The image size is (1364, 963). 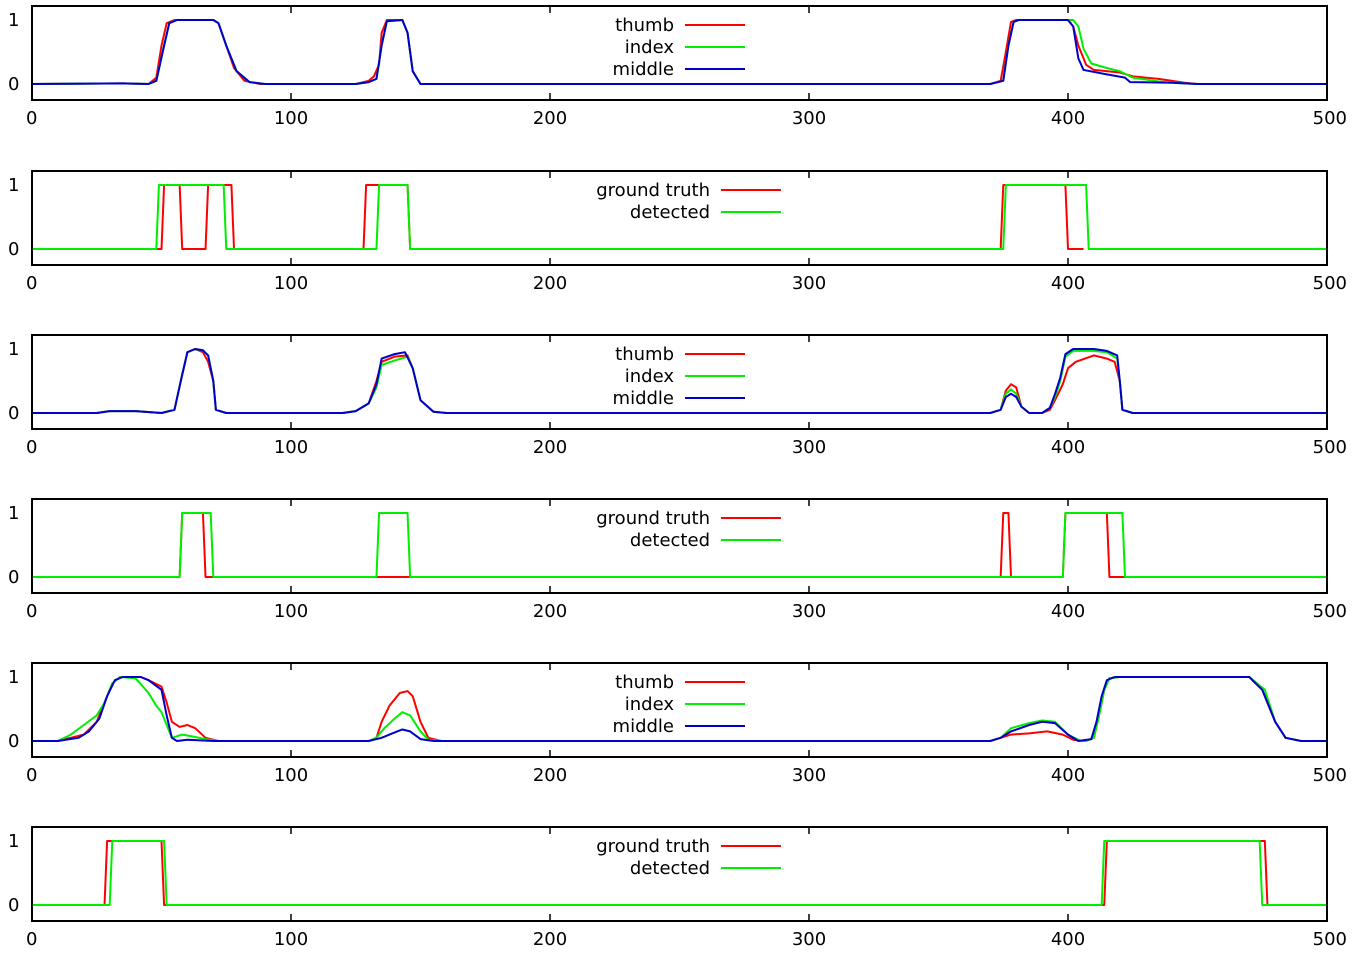 What do you see at coordinates (558, 217) in the screenshot?
I see `series-line-ground-truth` at bounding box center [558, 217].